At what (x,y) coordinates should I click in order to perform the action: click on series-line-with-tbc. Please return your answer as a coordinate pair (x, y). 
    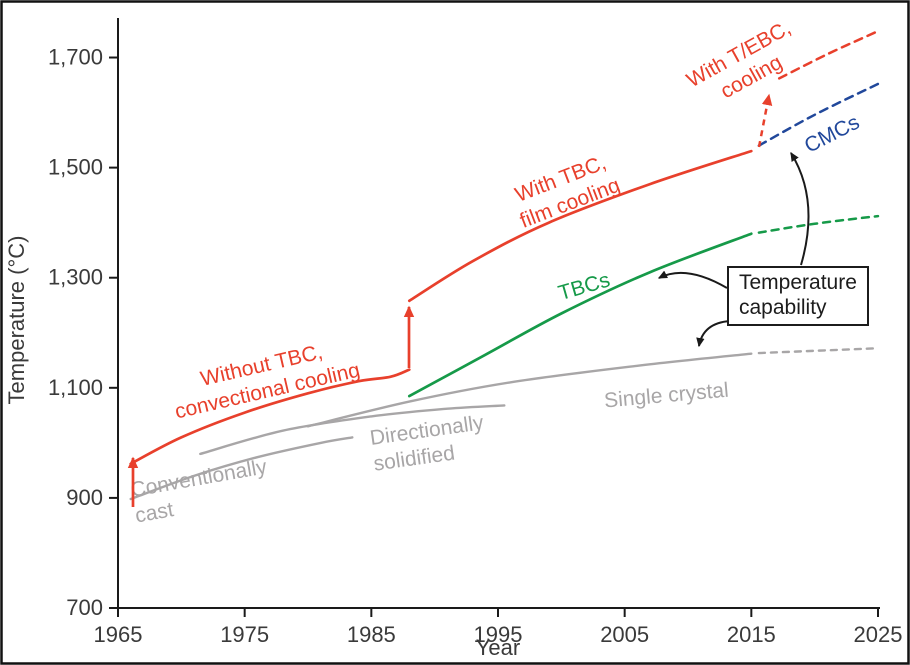
    Looking at the image, I should click on (580, 226).